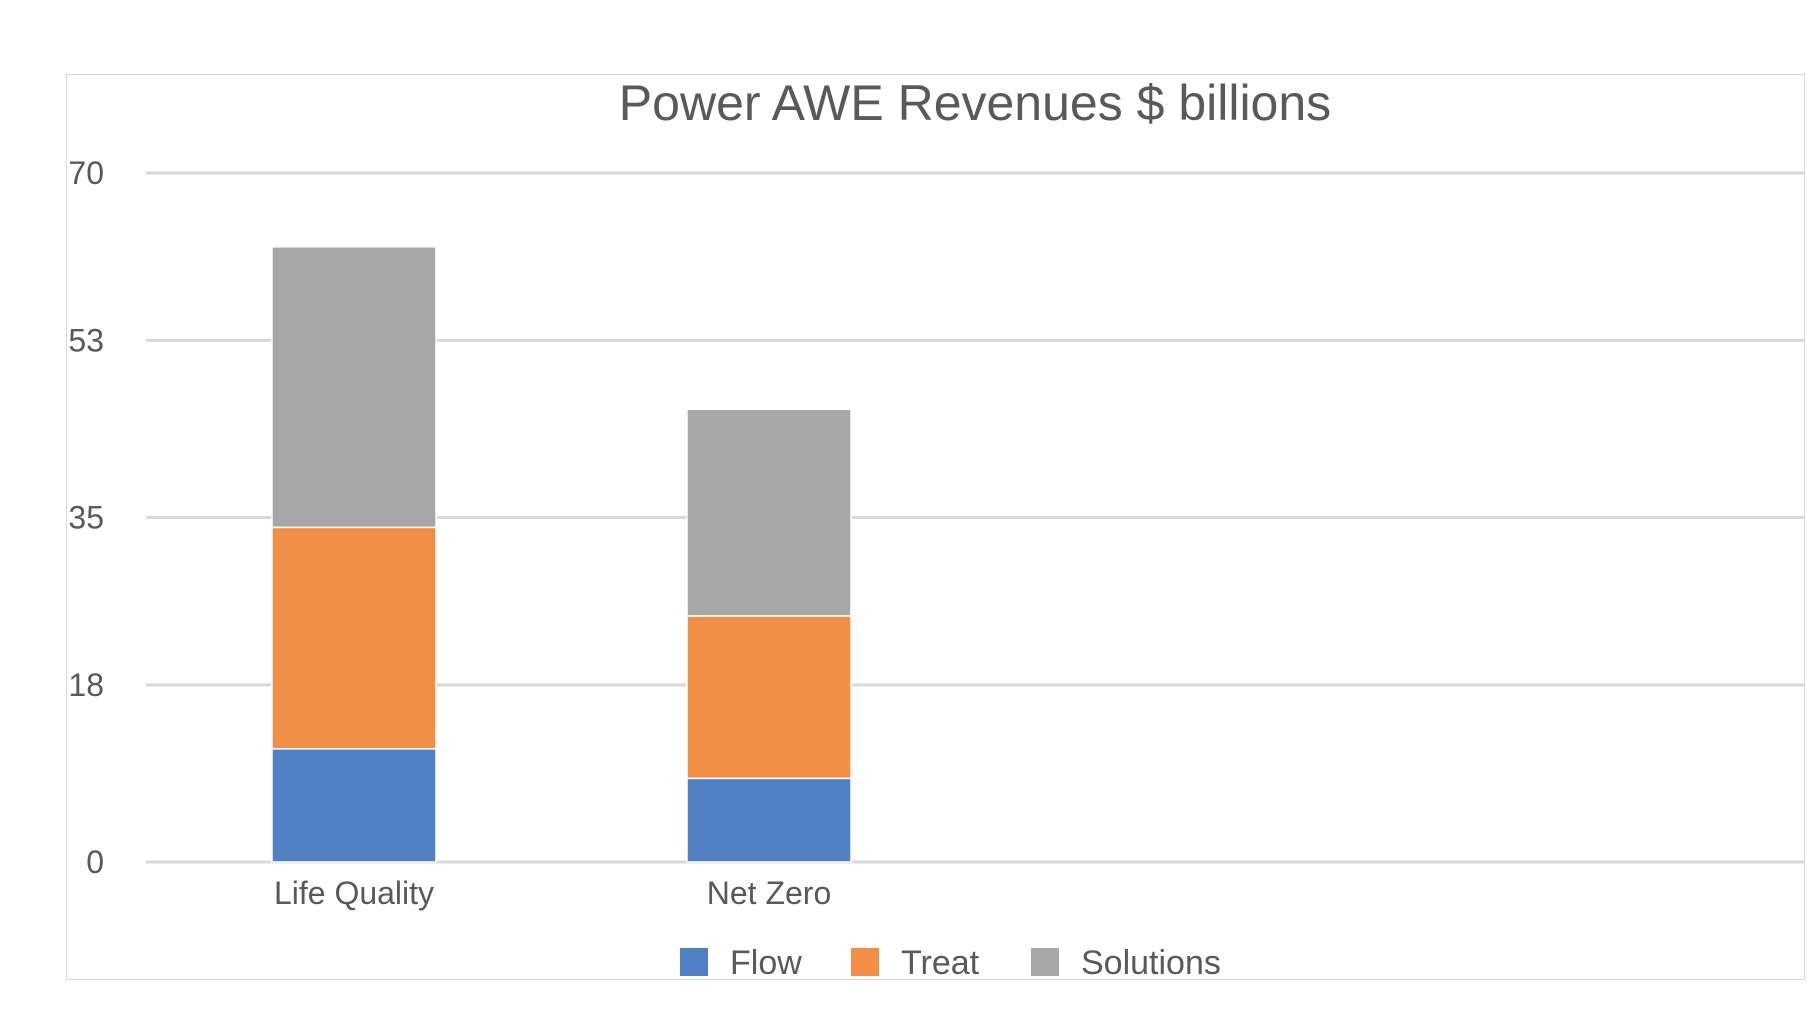 The height and width of the screenshot is (1020, 1815). I want to click on y-axis-ticks: 0 18 35 53 70, so click(86, 517).